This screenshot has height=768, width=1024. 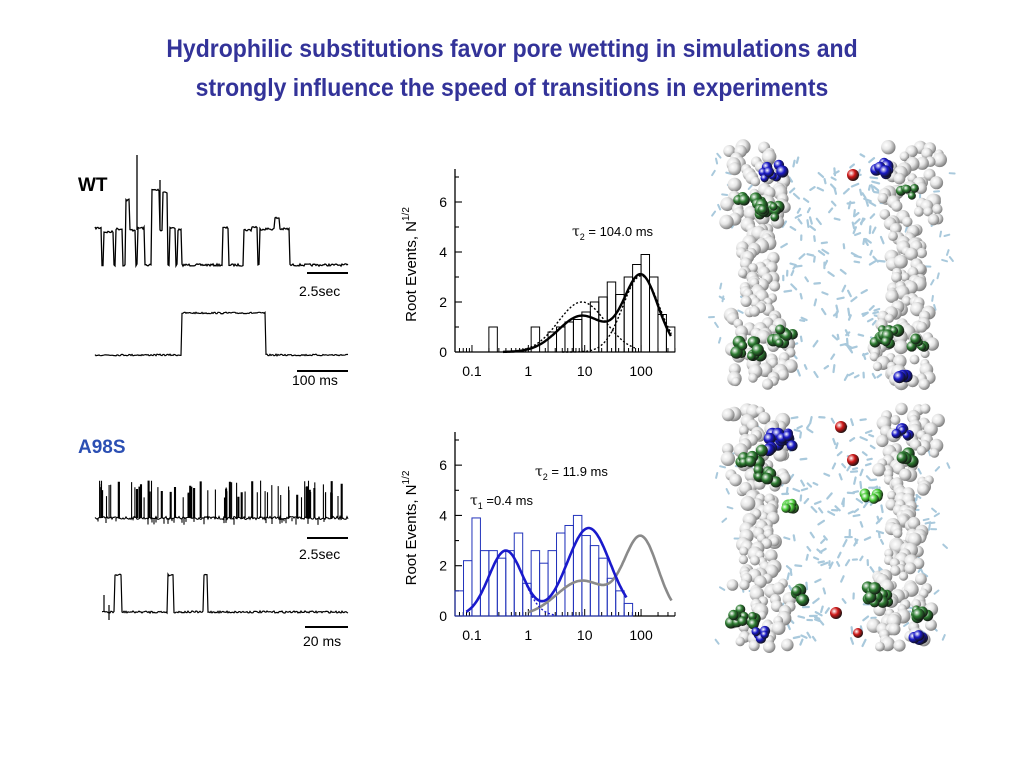 What do you see at coordinates (221, 227) in the screenshot?
I see `wt-trace-long: 2.5sec` at bounding box center [221, 227].